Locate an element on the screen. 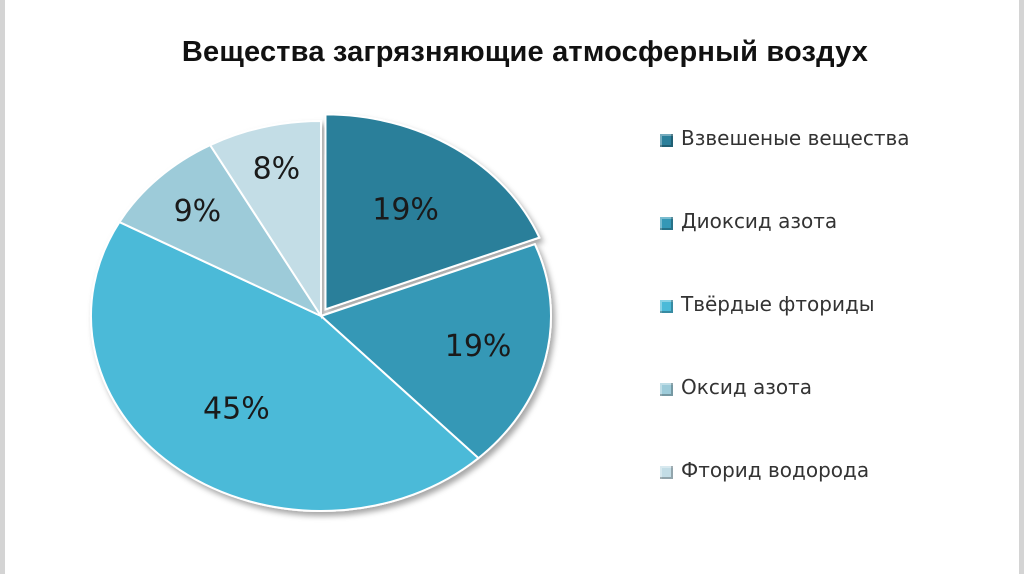 The height and width of the screenshot is (574, 1024). legend-item-oksid-azota: Оксид азота is located at coordinates (825, 416).